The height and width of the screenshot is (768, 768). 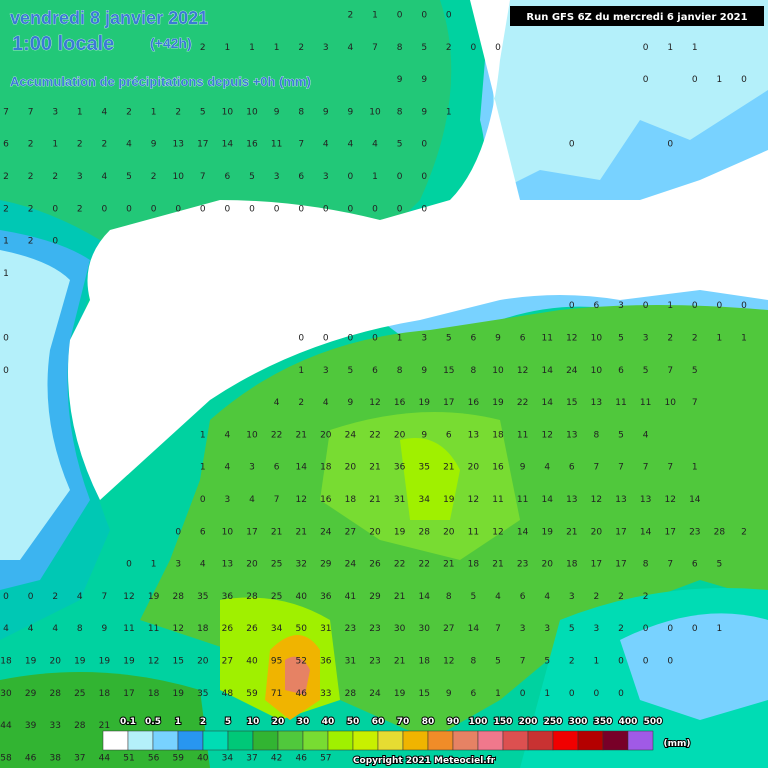 I want to click on legend-label: 1, so click(x=178, y=722).